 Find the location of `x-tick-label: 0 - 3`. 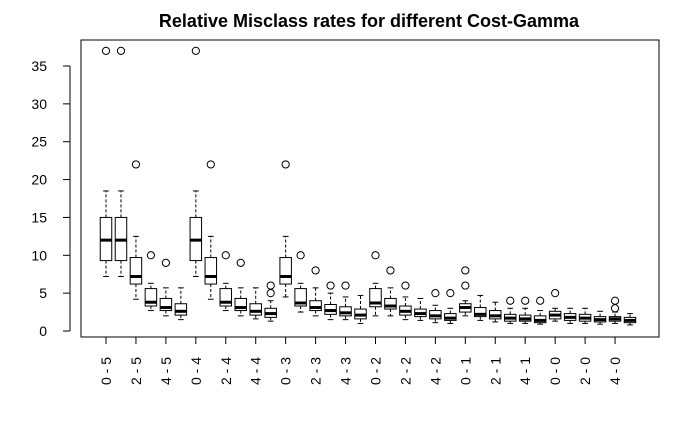

x-tick-label: 0 - 3 is located at coordinates (286, 371).